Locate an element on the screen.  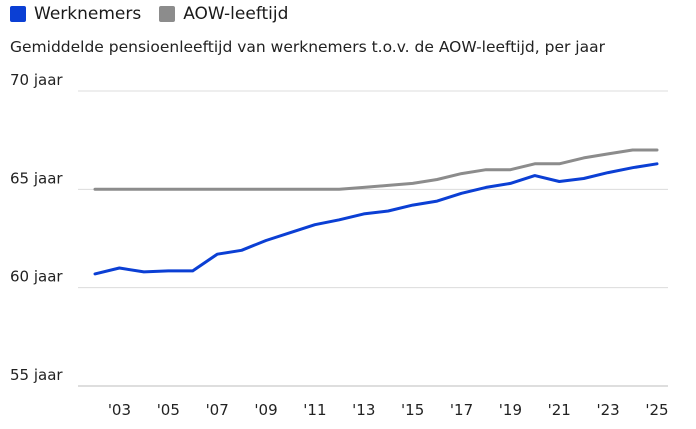
x-tick-label-2015: '15 is located at coordinates (412, 410).